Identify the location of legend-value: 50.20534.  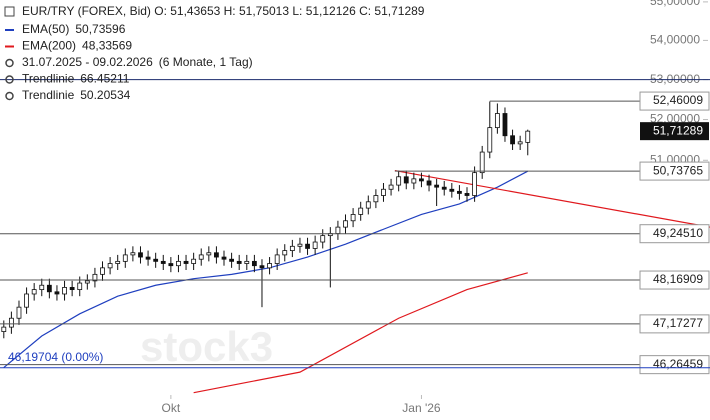
(105, 95).